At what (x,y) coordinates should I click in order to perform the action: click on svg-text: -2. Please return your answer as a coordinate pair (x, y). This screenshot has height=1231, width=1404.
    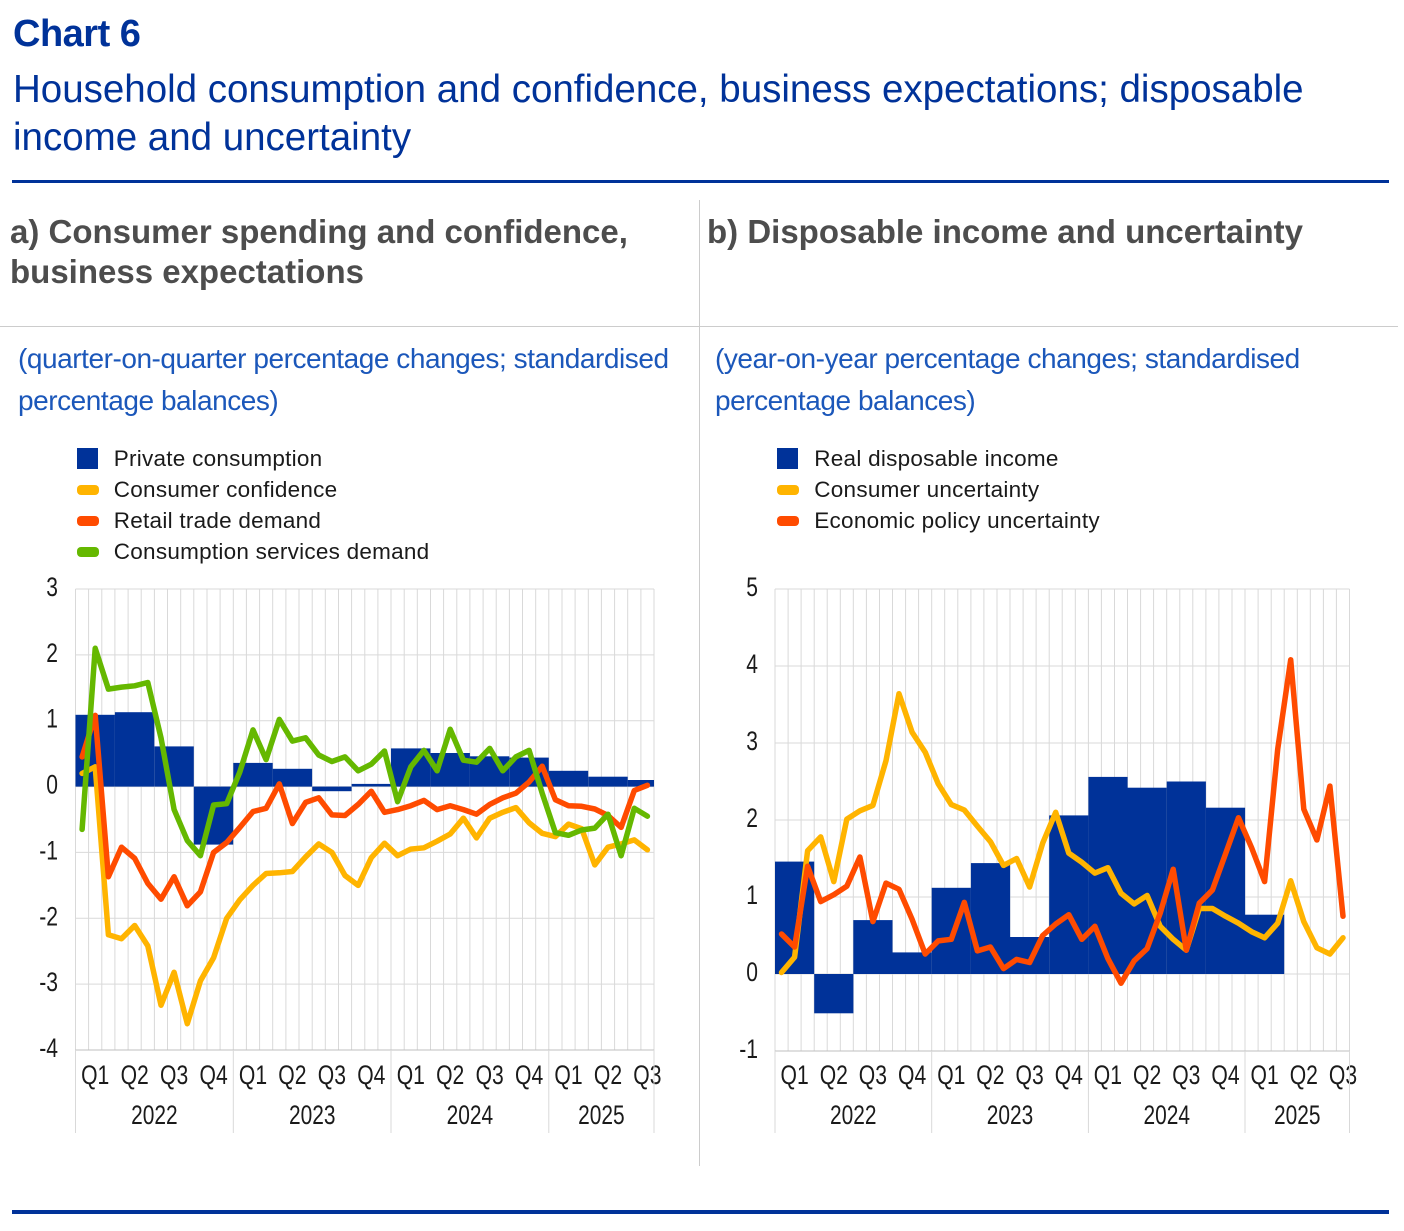
    Looking at the image, I should click on (48, 916).